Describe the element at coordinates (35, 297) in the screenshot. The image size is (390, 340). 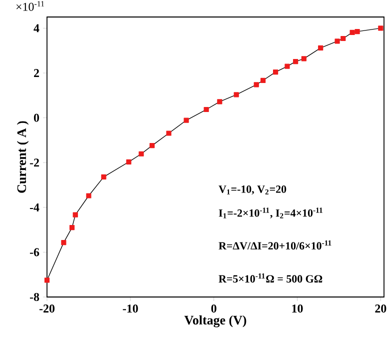
I see `y-tick-label: -8` at that location.